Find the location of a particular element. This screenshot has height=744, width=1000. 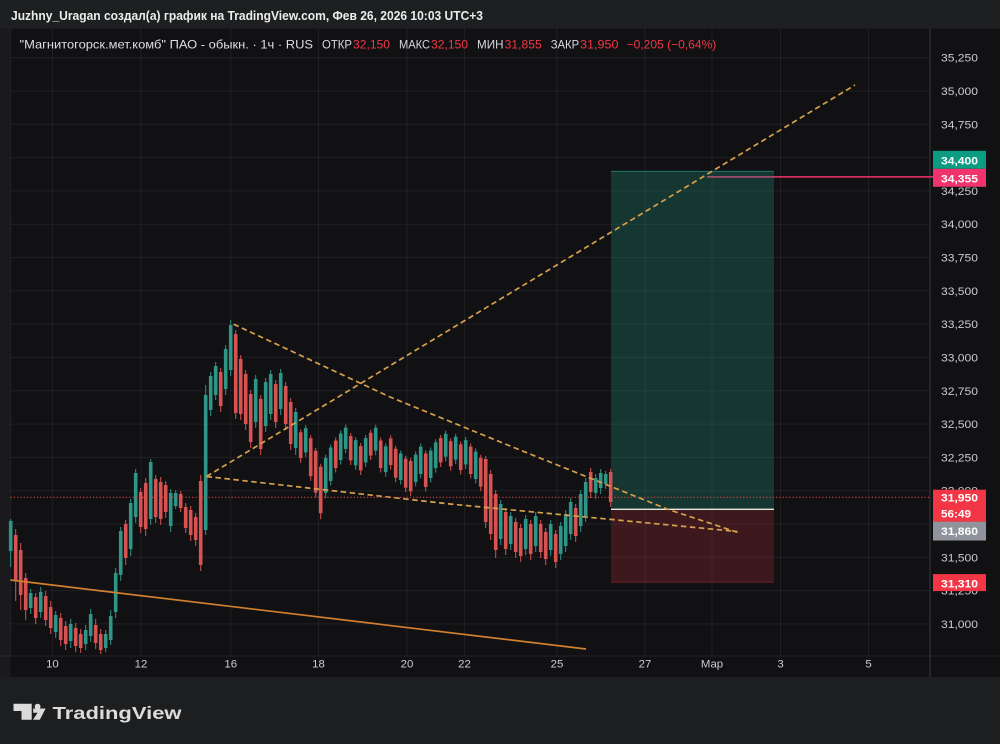

svg-text: 33,000 is located at coordinates (959, 358).